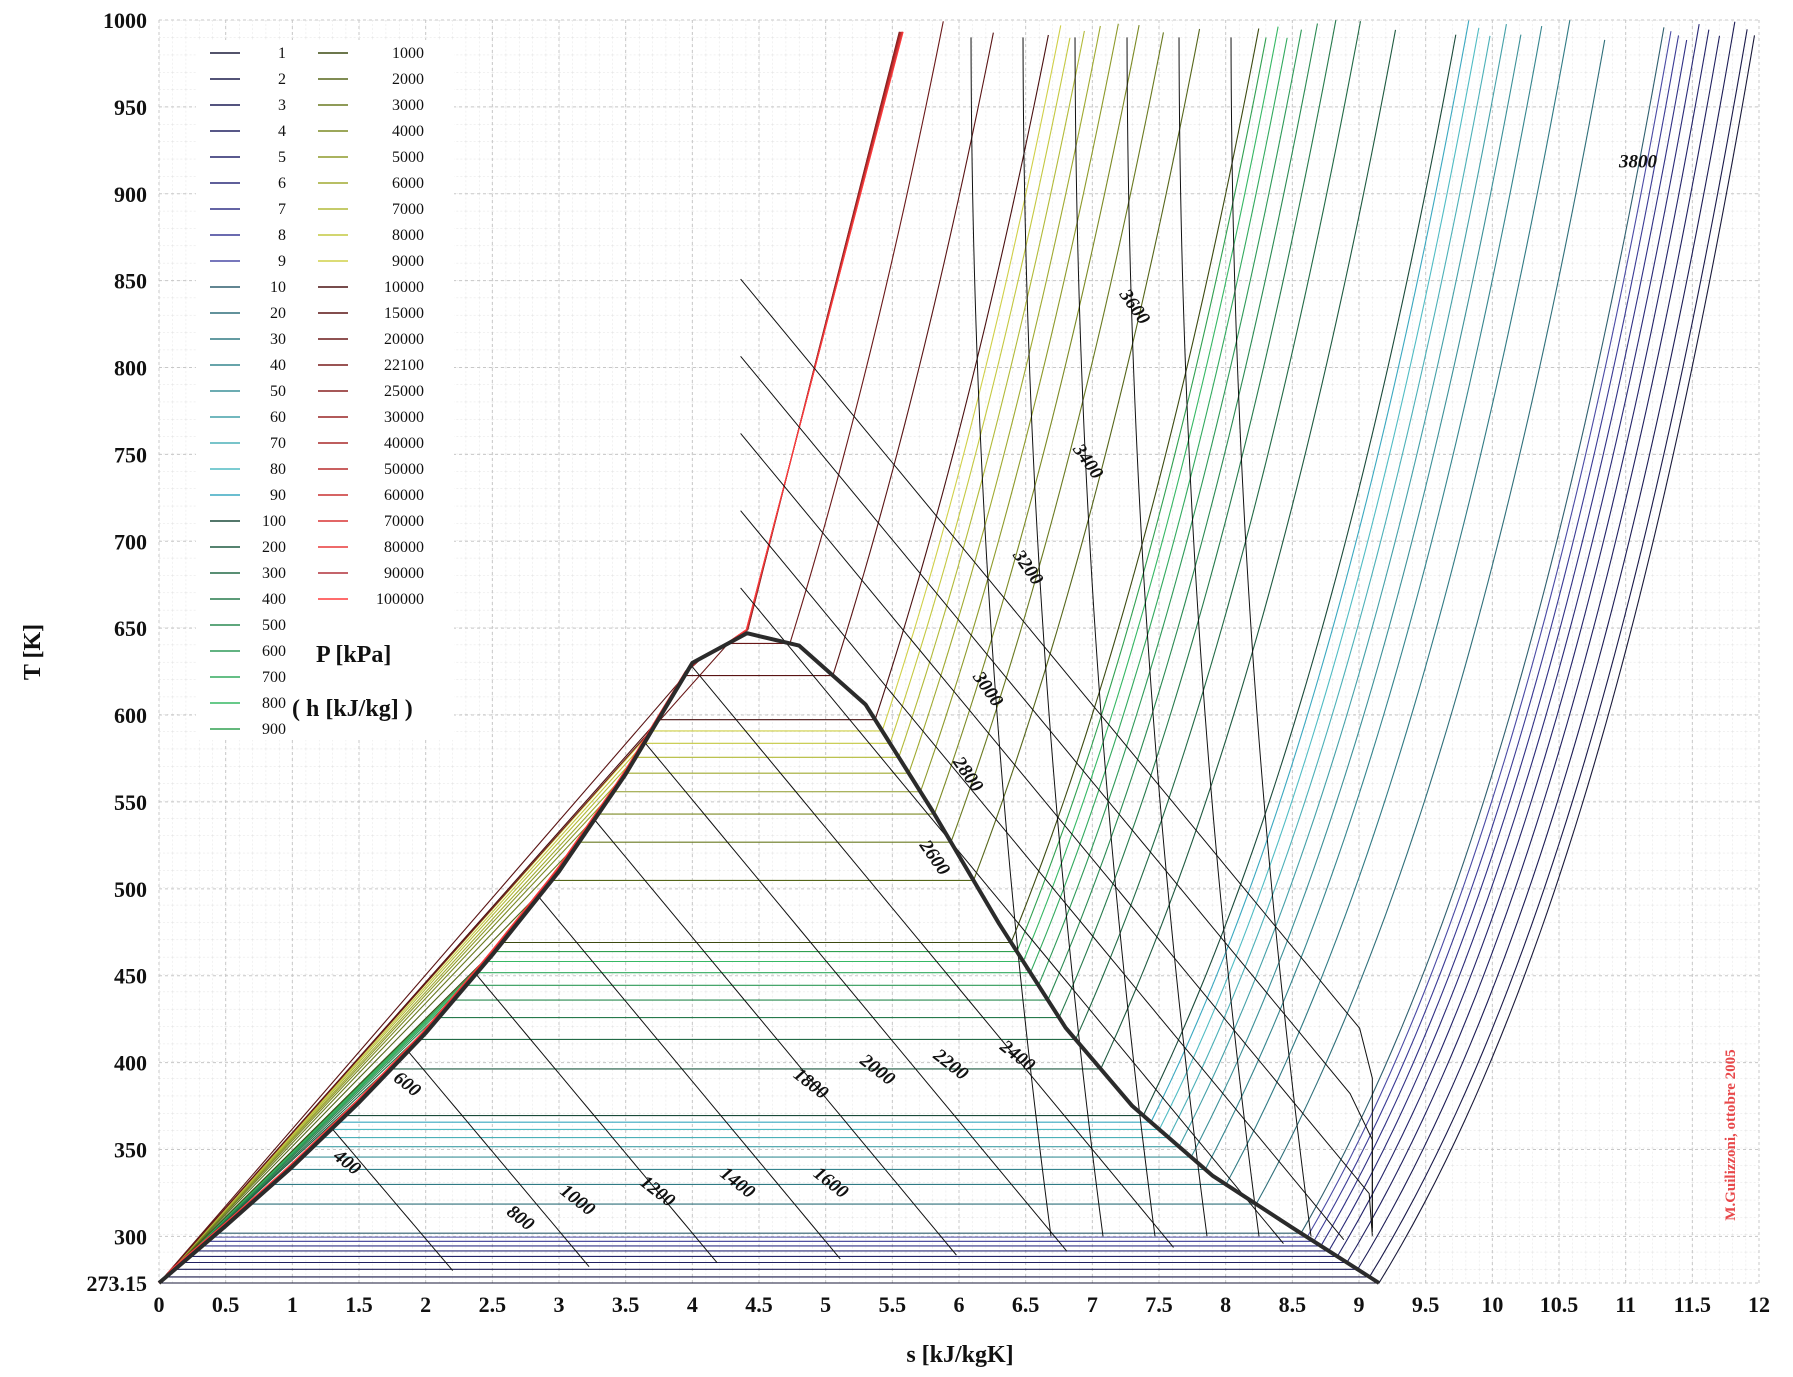 This screenshot has width=1793, height=1377. Describe the element at coordinates (408, 157) in the screenshot. I see `legend-label: 5000` at that location.